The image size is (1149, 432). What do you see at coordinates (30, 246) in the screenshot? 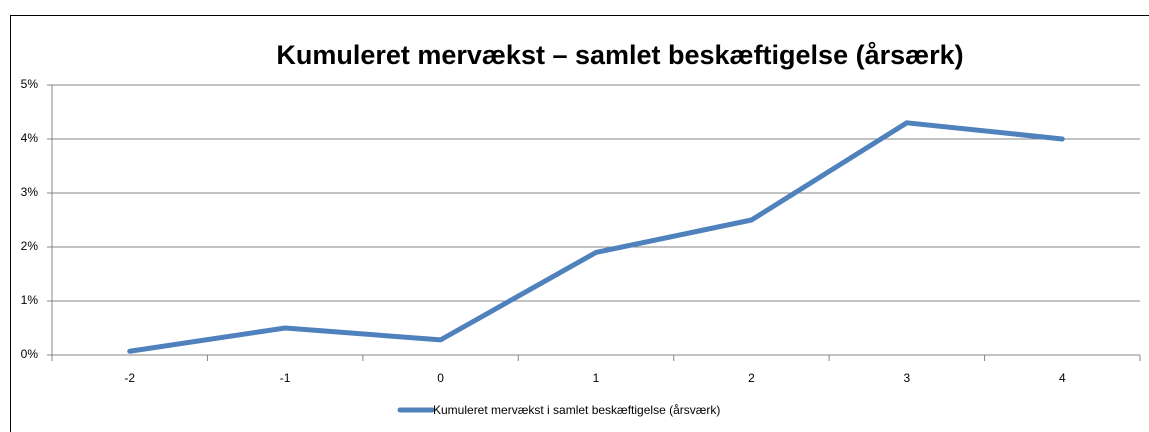
I see `y-tick-label: 2%` at bounding box center [30, 246].